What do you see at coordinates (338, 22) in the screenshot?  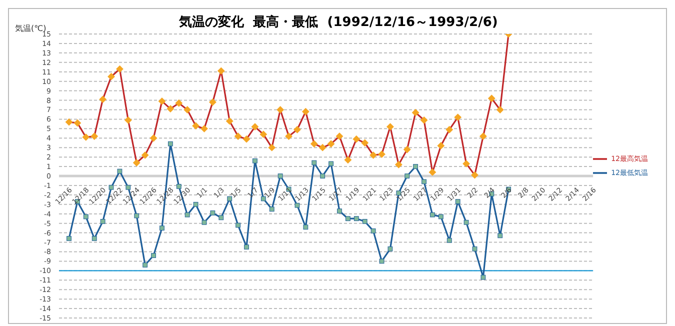 I see `chart-title: 気温の変化 最高・最低 (1992/12/16～1993/2/6)` at bounding box center [338, 22].